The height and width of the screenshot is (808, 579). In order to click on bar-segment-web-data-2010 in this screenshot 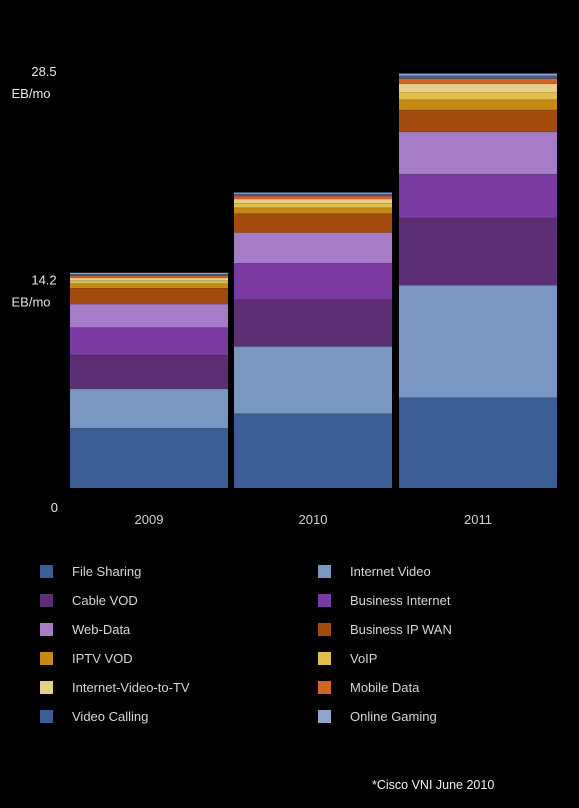, I will do `click(313, 248)`.